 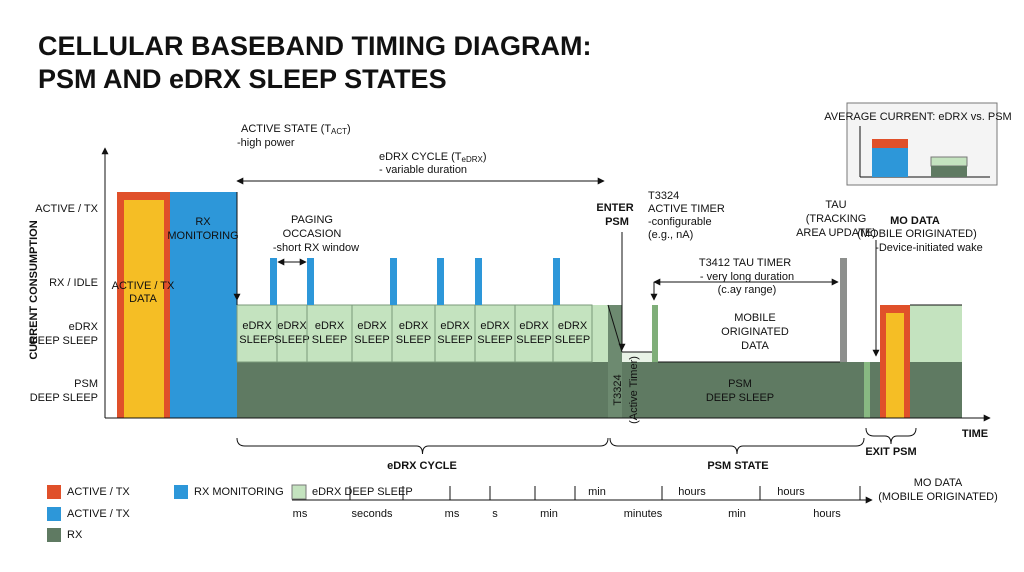 What do you see at coordinates (867, 390) in the screenshot?
I see `psm-marker` at bounding box center [867, 390].